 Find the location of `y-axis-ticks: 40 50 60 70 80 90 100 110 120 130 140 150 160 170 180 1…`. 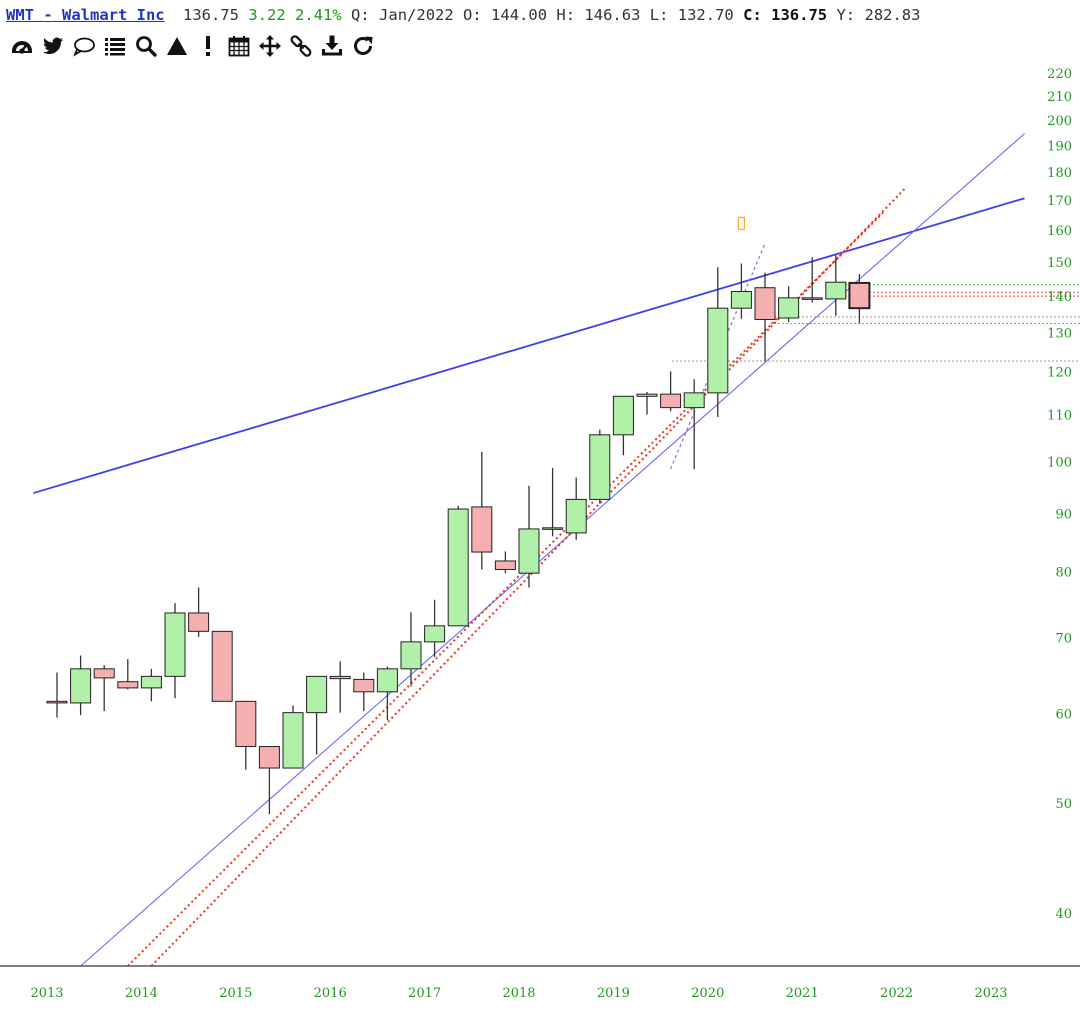

y-axis-ticks: 40 50 60 70 80 90 100 110 120 130 140 150 160 170 180 1… is located at coordinates (1059, 494).